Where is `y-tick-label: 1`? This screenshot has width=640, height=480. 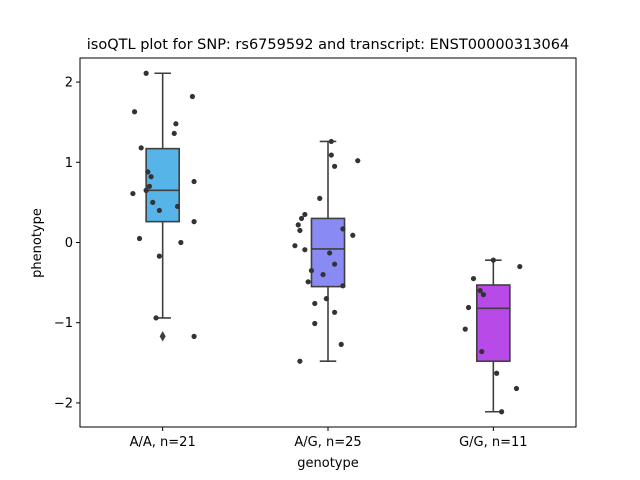
y-tick-label: 1 is located at coordinates (69, 163).